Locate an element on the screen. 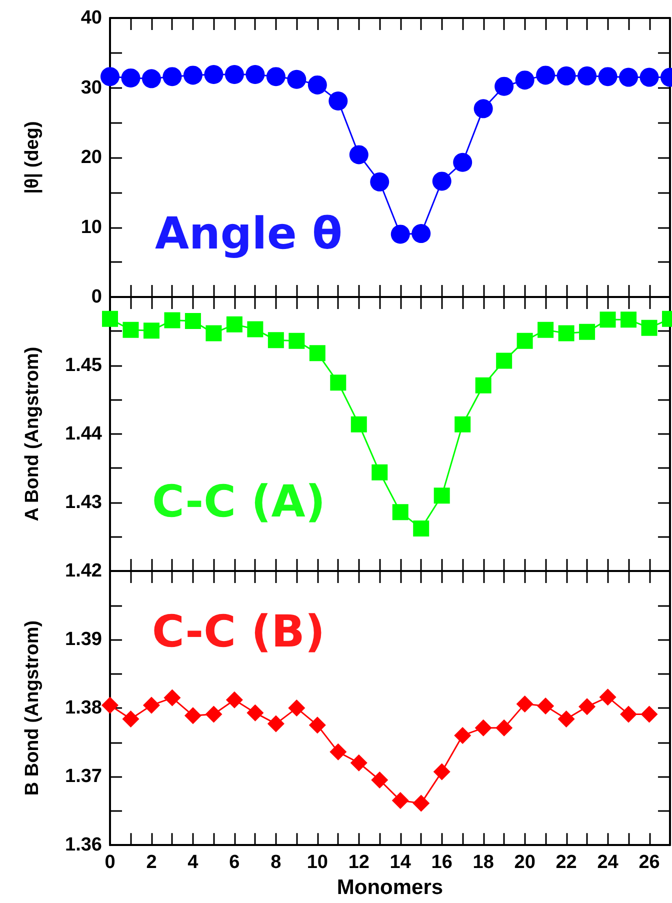 Image resolution: width=672 pixels, height=903 pixels. x-tick-label: 8 is located at coordinates (276, 863).